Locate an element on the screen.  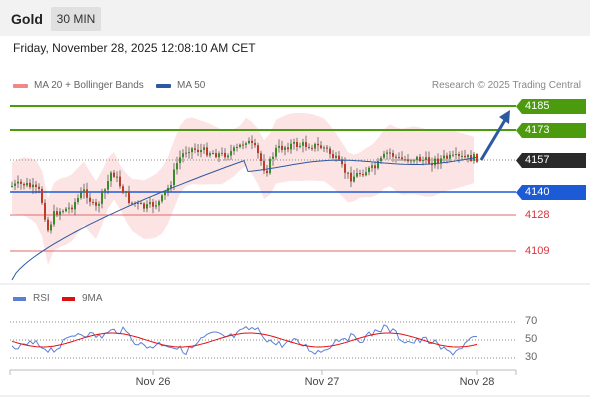
rsi-legend: RSI is located at coordinates (31, 298).